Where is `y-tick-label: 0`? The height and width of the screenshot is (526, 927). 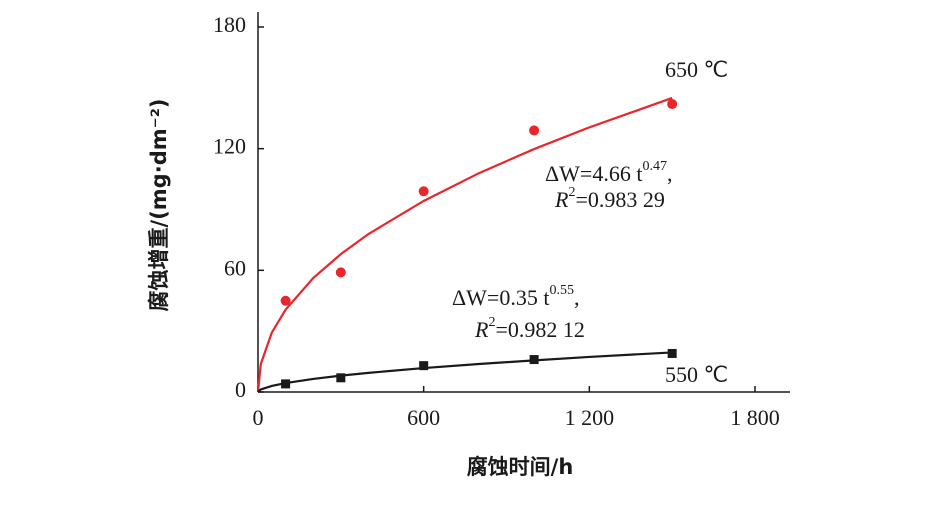
y-tick-label: 0 is located at coordinates (240, 389).